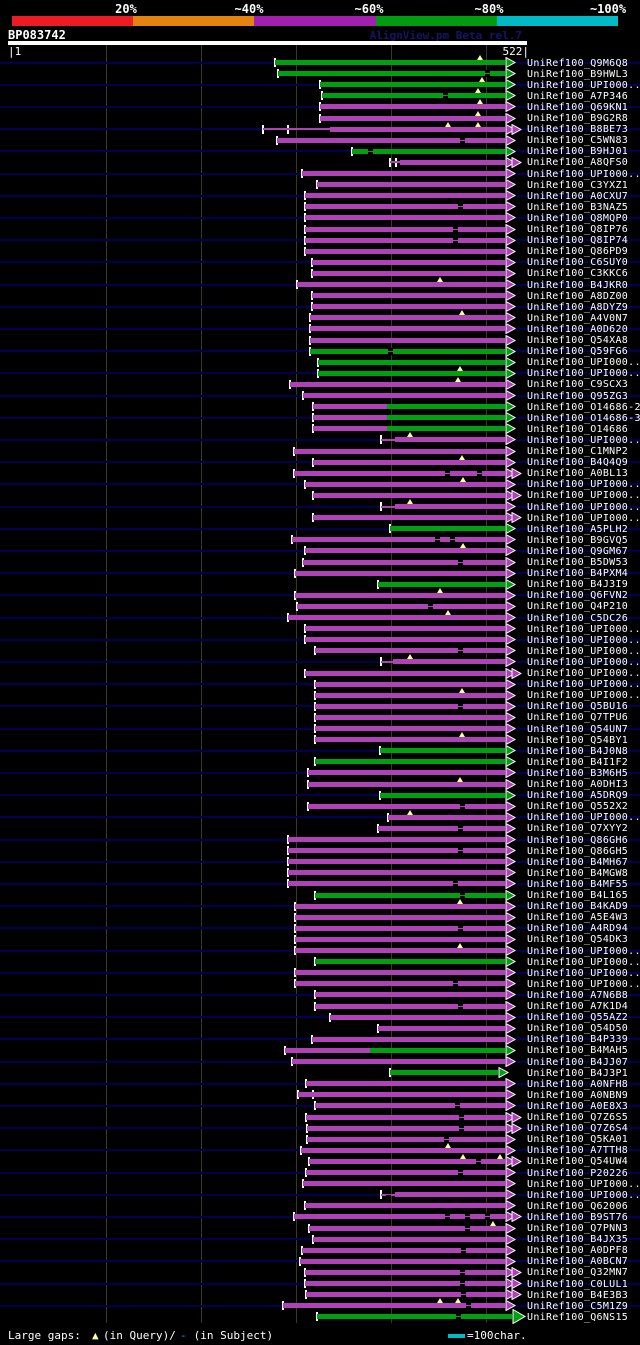 This screenshot has height=1345, width=640. Describe the element at coordinates (578, 1317) in the screenshot. I see `hit-label: UniRef100_Q6NS15` at that location.